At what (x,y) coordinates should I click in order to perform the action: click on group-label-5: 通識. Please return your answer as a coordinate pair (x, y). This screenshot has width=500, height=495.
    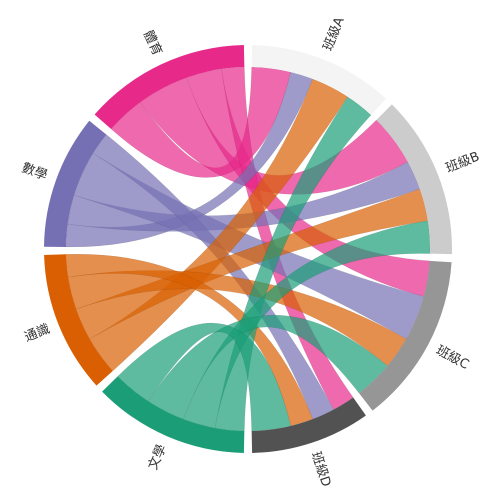
    Looking at the image, I should click on (37, 334).